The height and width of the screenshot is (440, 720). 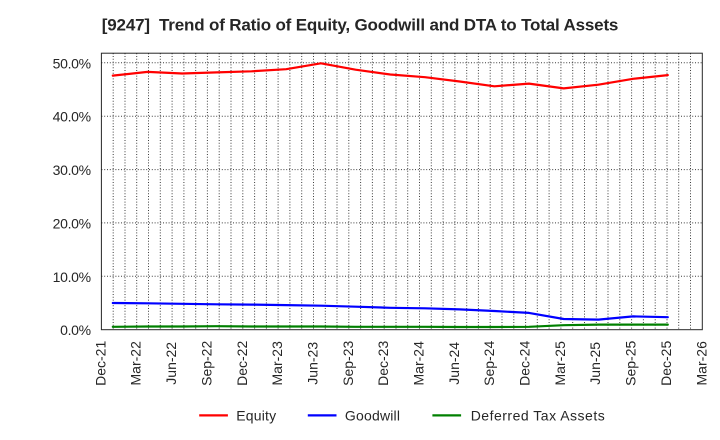 I want to click on svg-text: Jun-22, so click(x=171, y=363).